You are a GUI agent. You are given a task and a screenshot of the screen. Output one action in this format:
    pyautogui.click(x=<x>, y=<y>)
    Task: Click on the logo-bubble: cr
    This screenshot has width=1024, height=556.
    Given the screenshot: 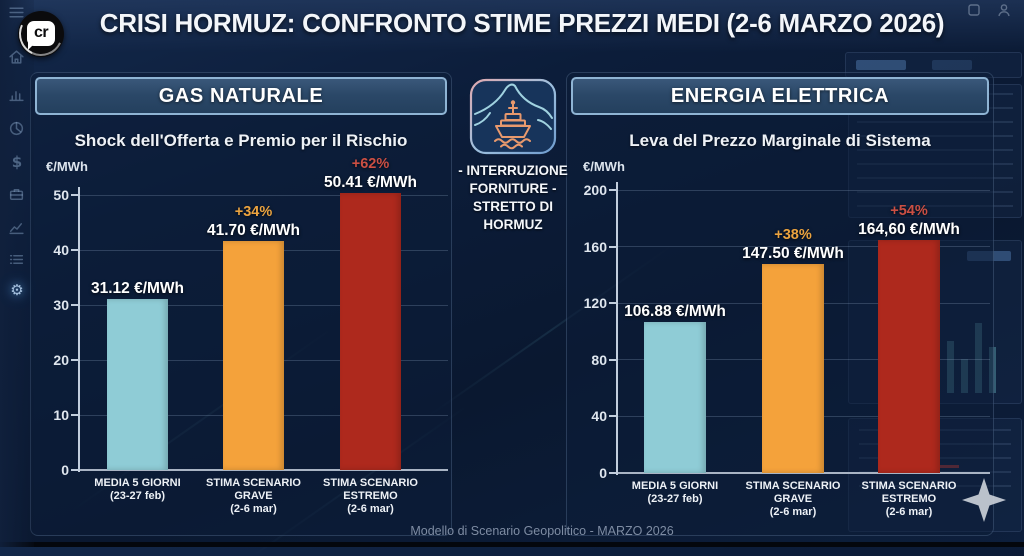 What is the action you would take?
    pyautogui.click(x=41, y=35)
    